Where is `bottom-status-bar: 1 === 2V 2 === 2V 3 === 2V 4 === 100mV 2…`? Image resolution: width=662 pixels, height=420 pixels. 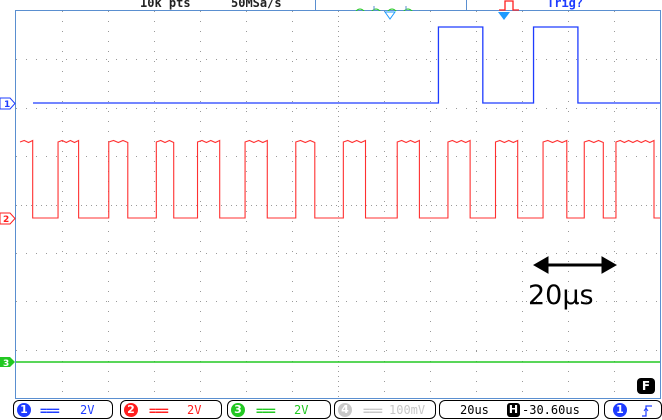
bottom-status-bar: 1 === 2V 2 === 2V 3 === 2V 4 === 100mV 2… is located at coordinates (331, 409).